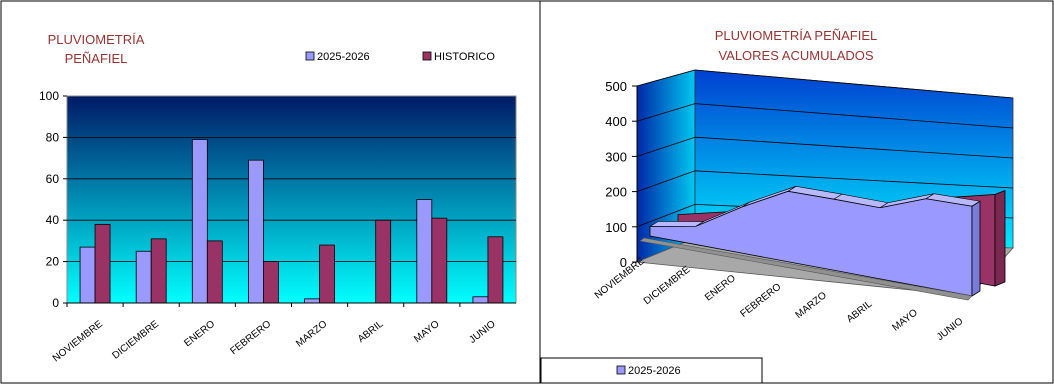  Describe the element at coordinates (135, 339) in the screenshot. I see `left-x-tick-label: DICIEMBRE` at that location.